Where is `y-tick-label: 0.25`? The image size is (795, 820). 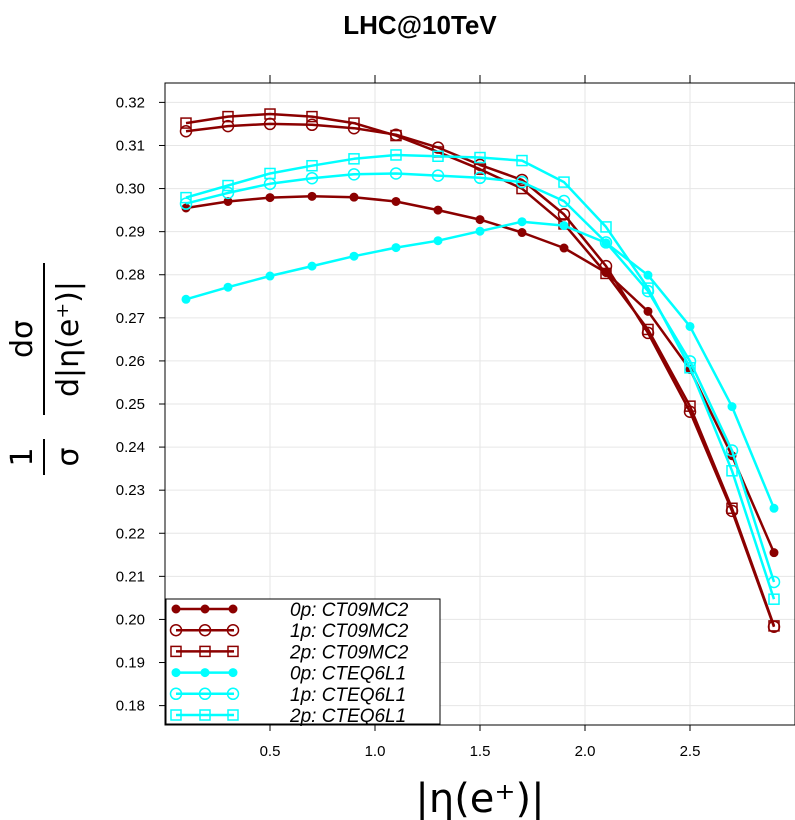
y-tick-label: 0.25 is located at coordinates (130, 404).